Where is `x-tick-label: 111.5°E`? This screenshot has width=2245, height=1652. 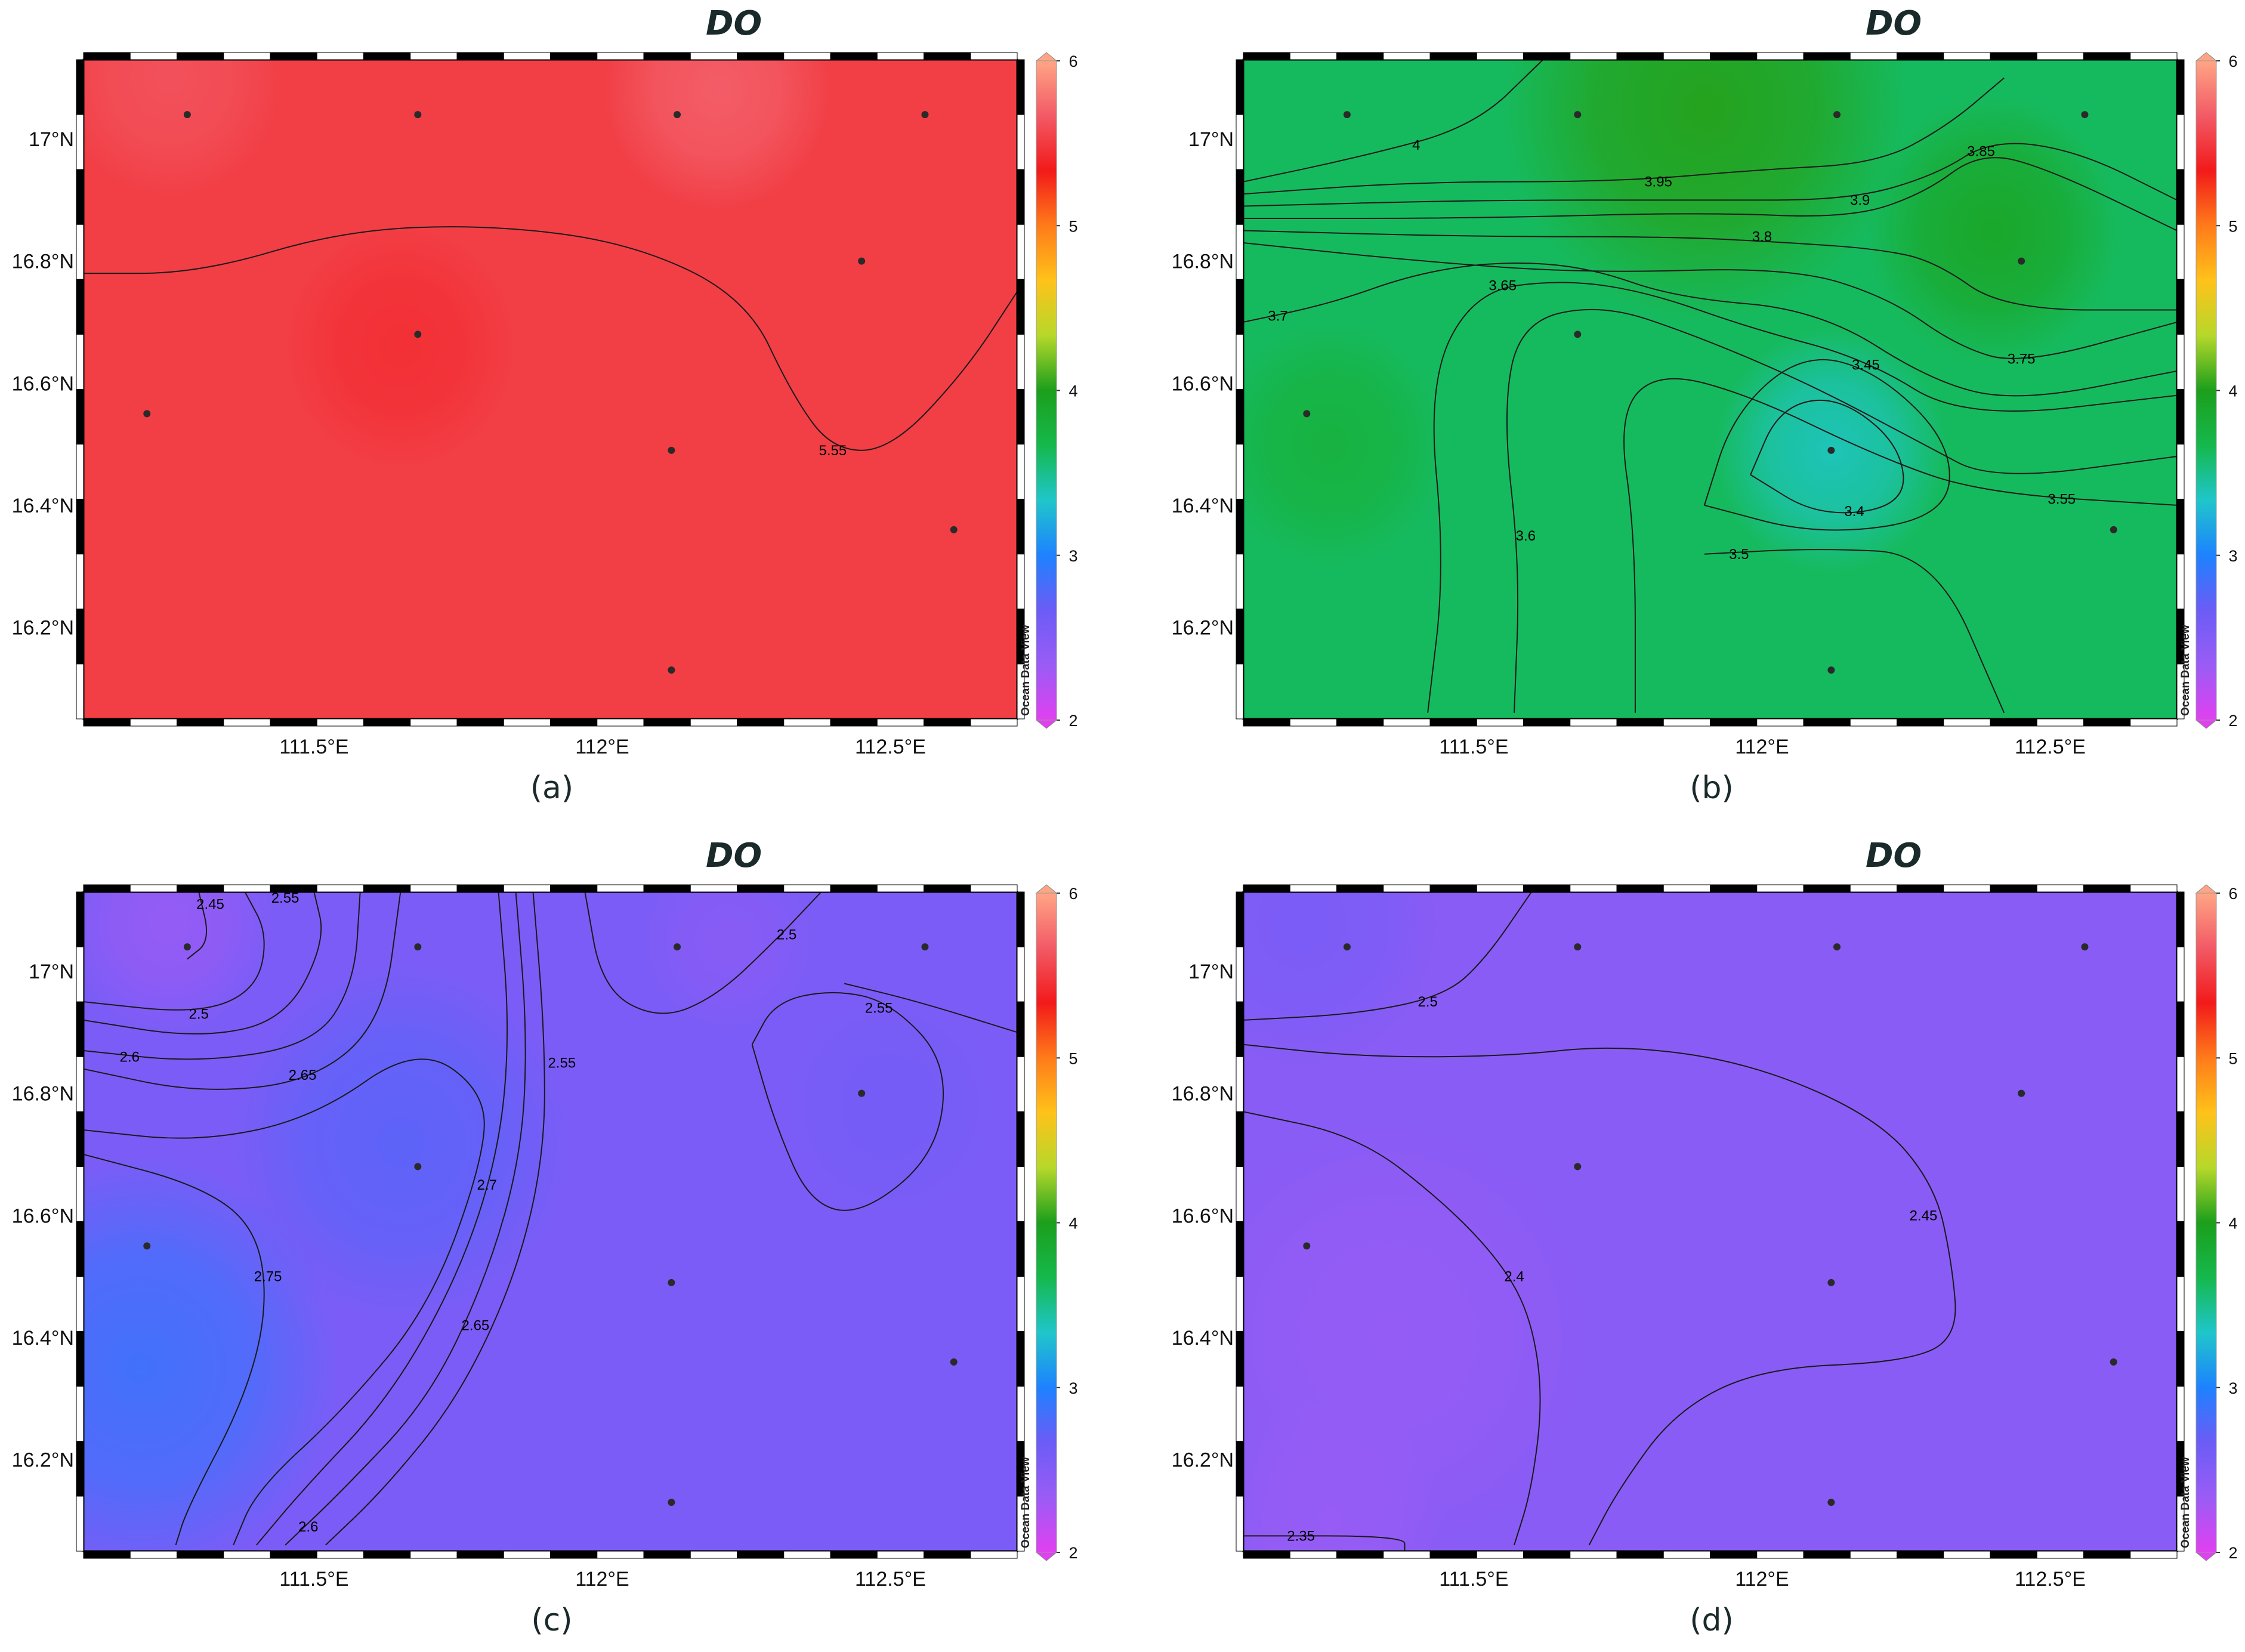 x-tick-label: 111.5°E is located at coordinates (1473, 747).